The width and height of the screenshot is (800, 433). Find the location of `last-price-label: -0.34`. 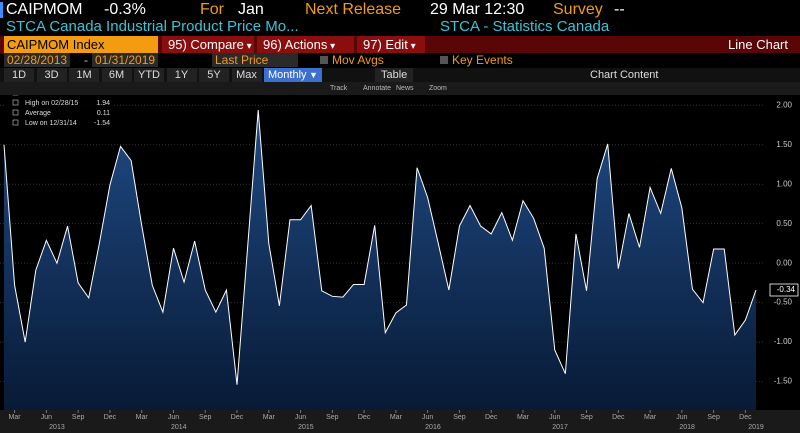

last-price-label: -0.34 is located at coordinates (786, 289).